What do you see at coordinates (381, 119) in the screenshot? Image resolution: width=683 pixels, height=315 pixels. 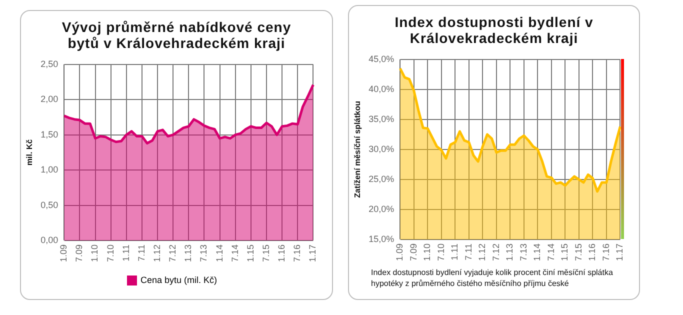 I see `y-tick-label: 35,0%` at bounding box center [381, 119].